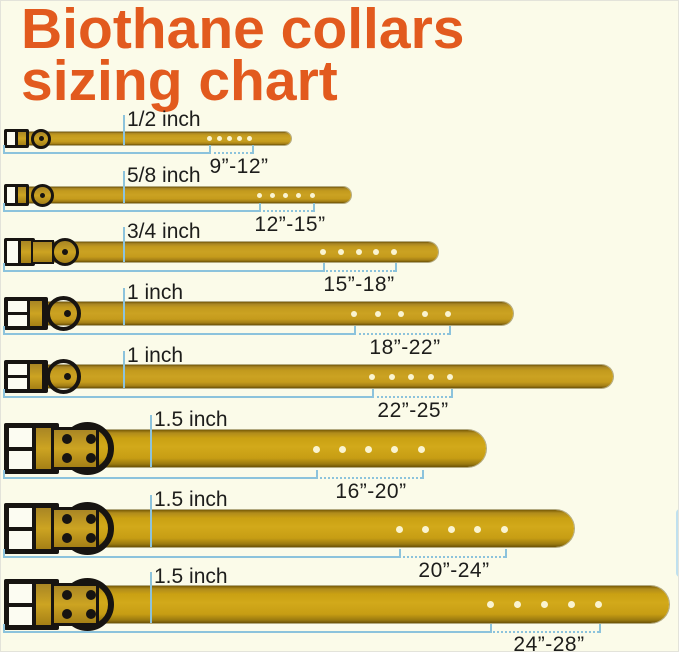 This screenshot has width=679, height=652. What do you see at coordinates (677, 543) in the screenshot?
I see `edge-artifact` at bounding box center [677, 543].